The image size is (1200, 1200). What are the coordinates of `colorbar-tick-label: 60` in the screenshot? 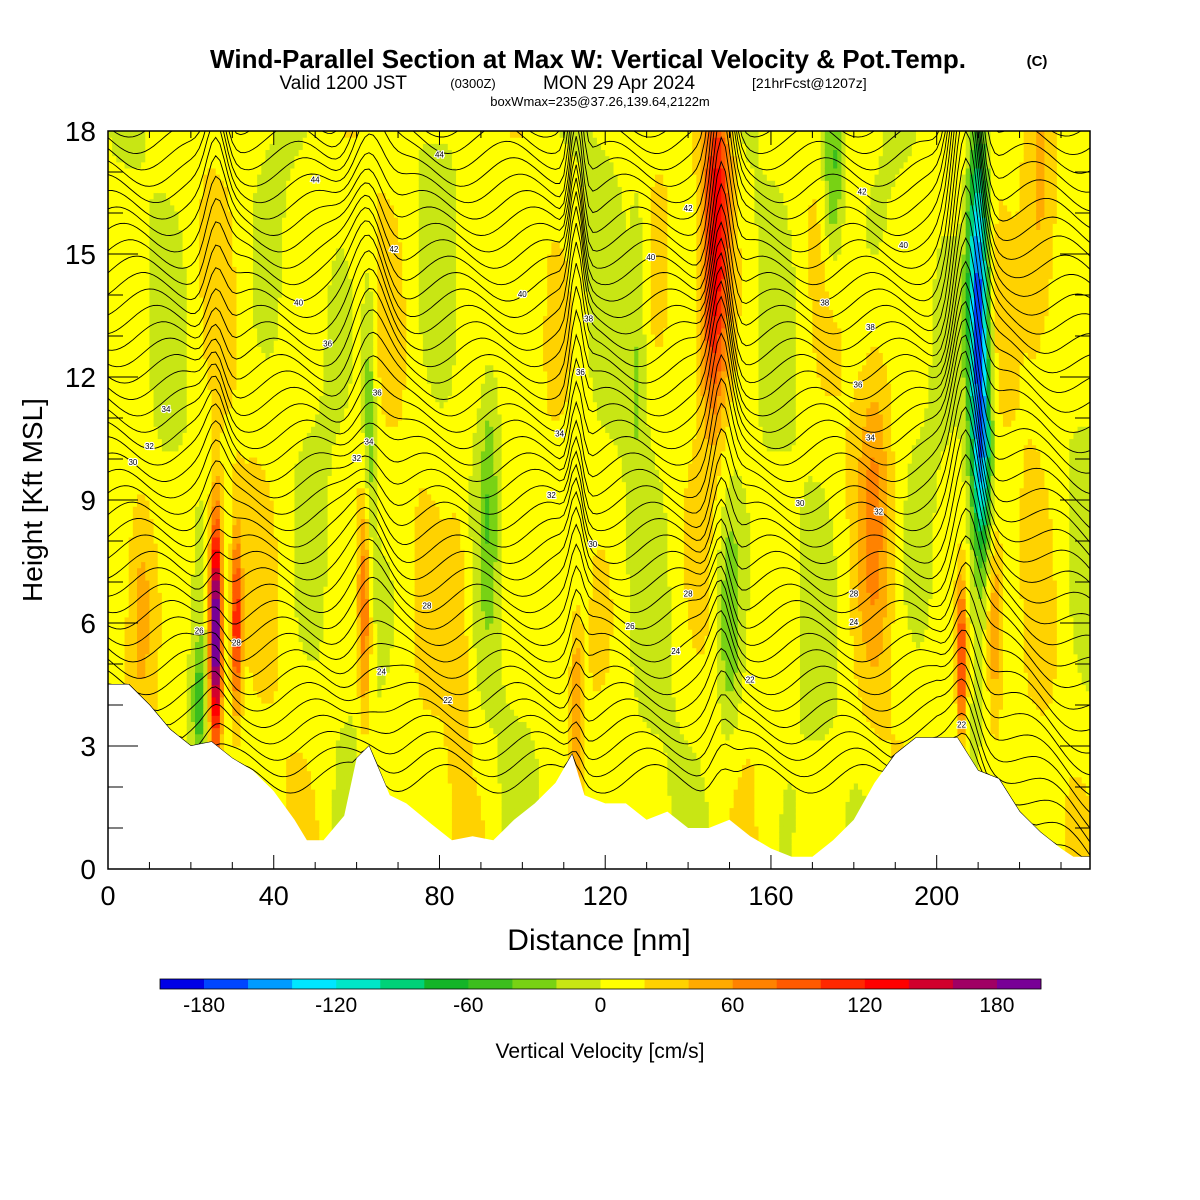 It's located at (732, 1005).